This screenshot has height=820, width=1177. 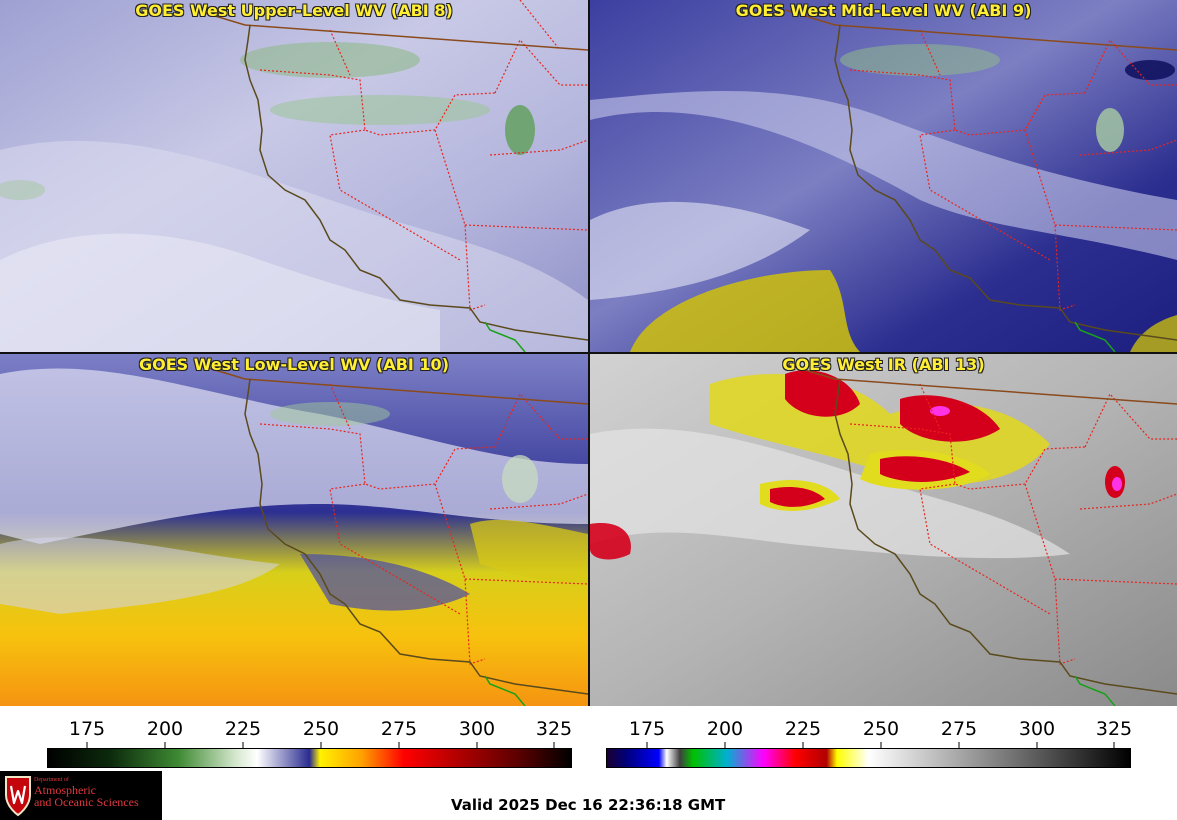 What do you see at coordinates (868, 755) in the screenshot?
I see `ir-colorbar` at bounding box center [868, 755].